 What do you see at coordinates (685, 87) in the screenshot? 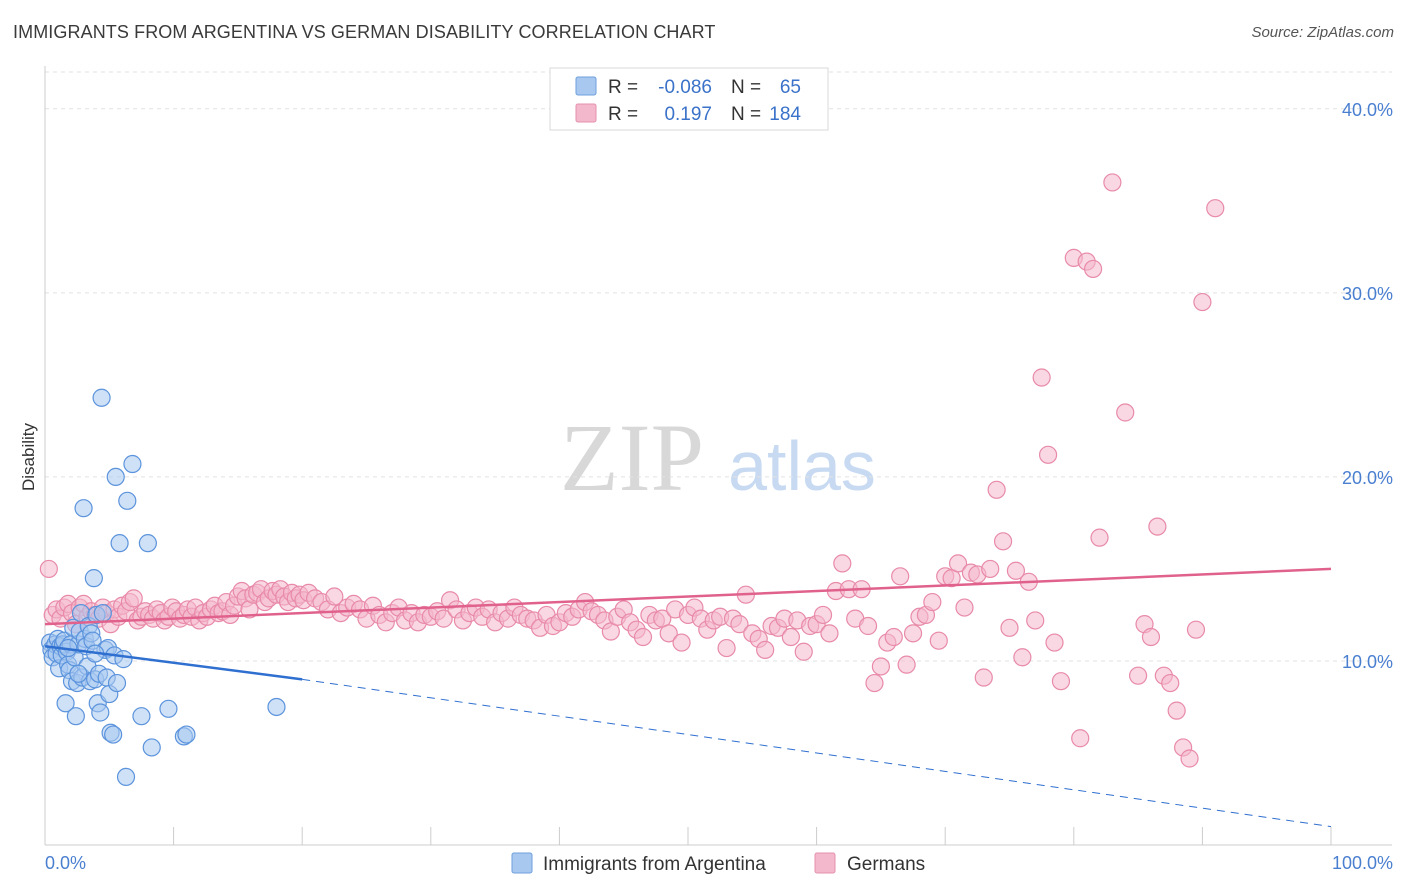
I see `legend-r-value-1: -0.086` at bounding box center [685, 87].